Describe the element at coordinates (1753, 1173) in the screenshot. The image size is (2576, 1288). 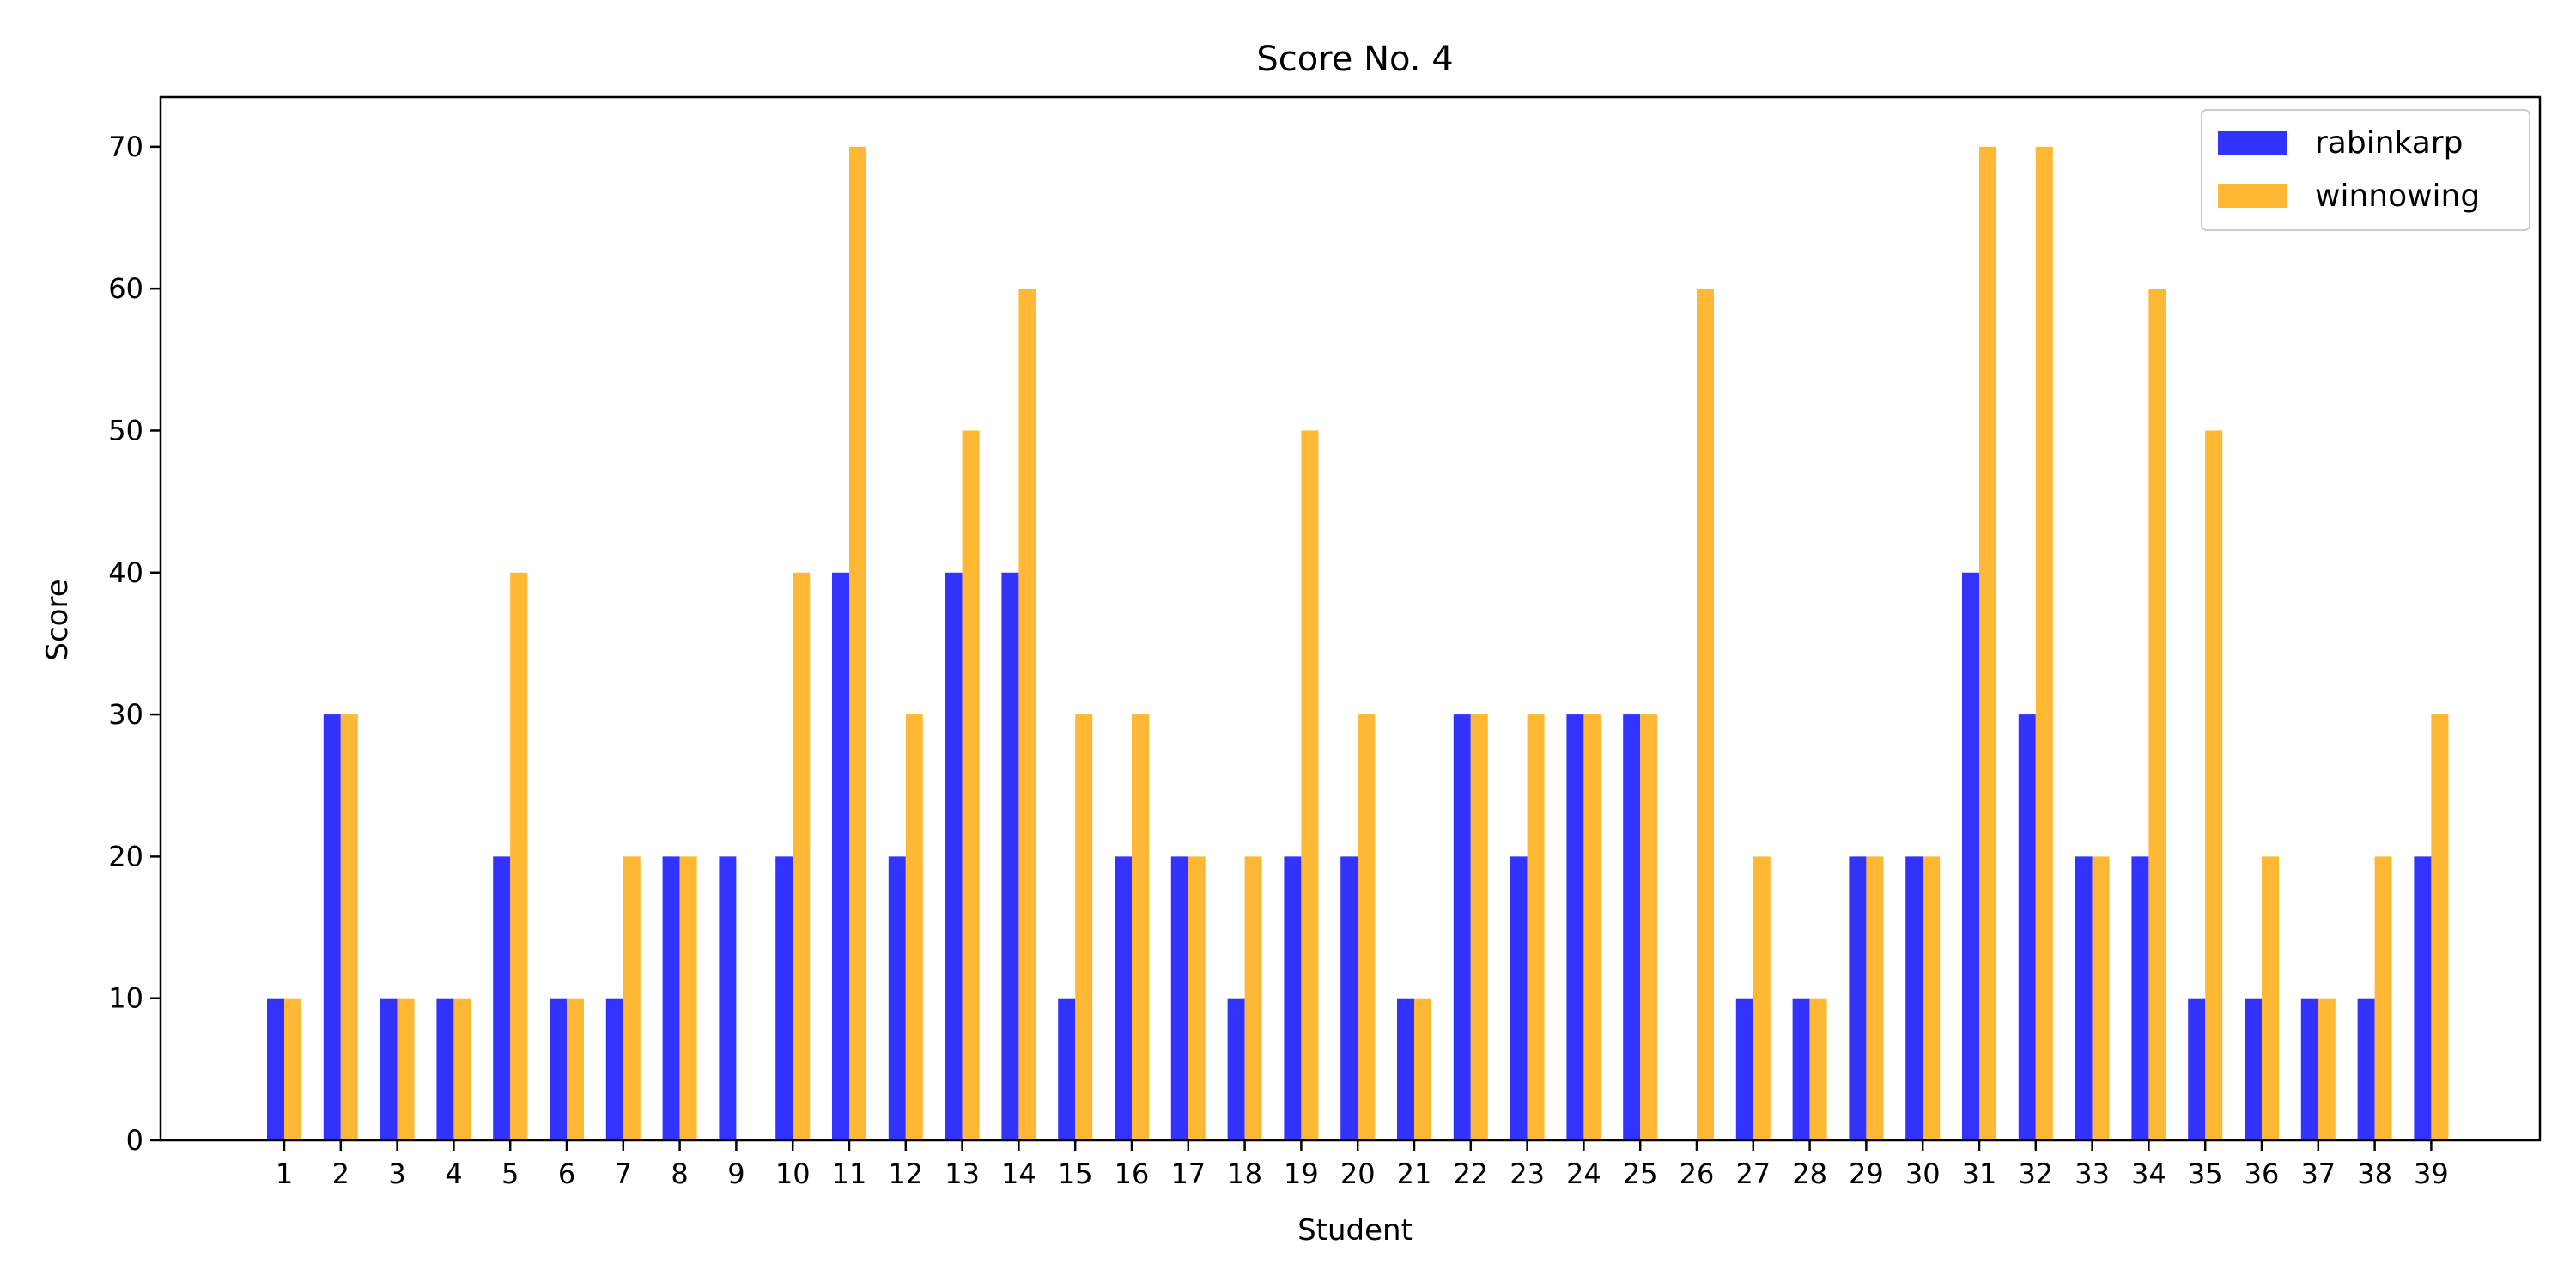
I see `x-tick-label: 27` at that location.